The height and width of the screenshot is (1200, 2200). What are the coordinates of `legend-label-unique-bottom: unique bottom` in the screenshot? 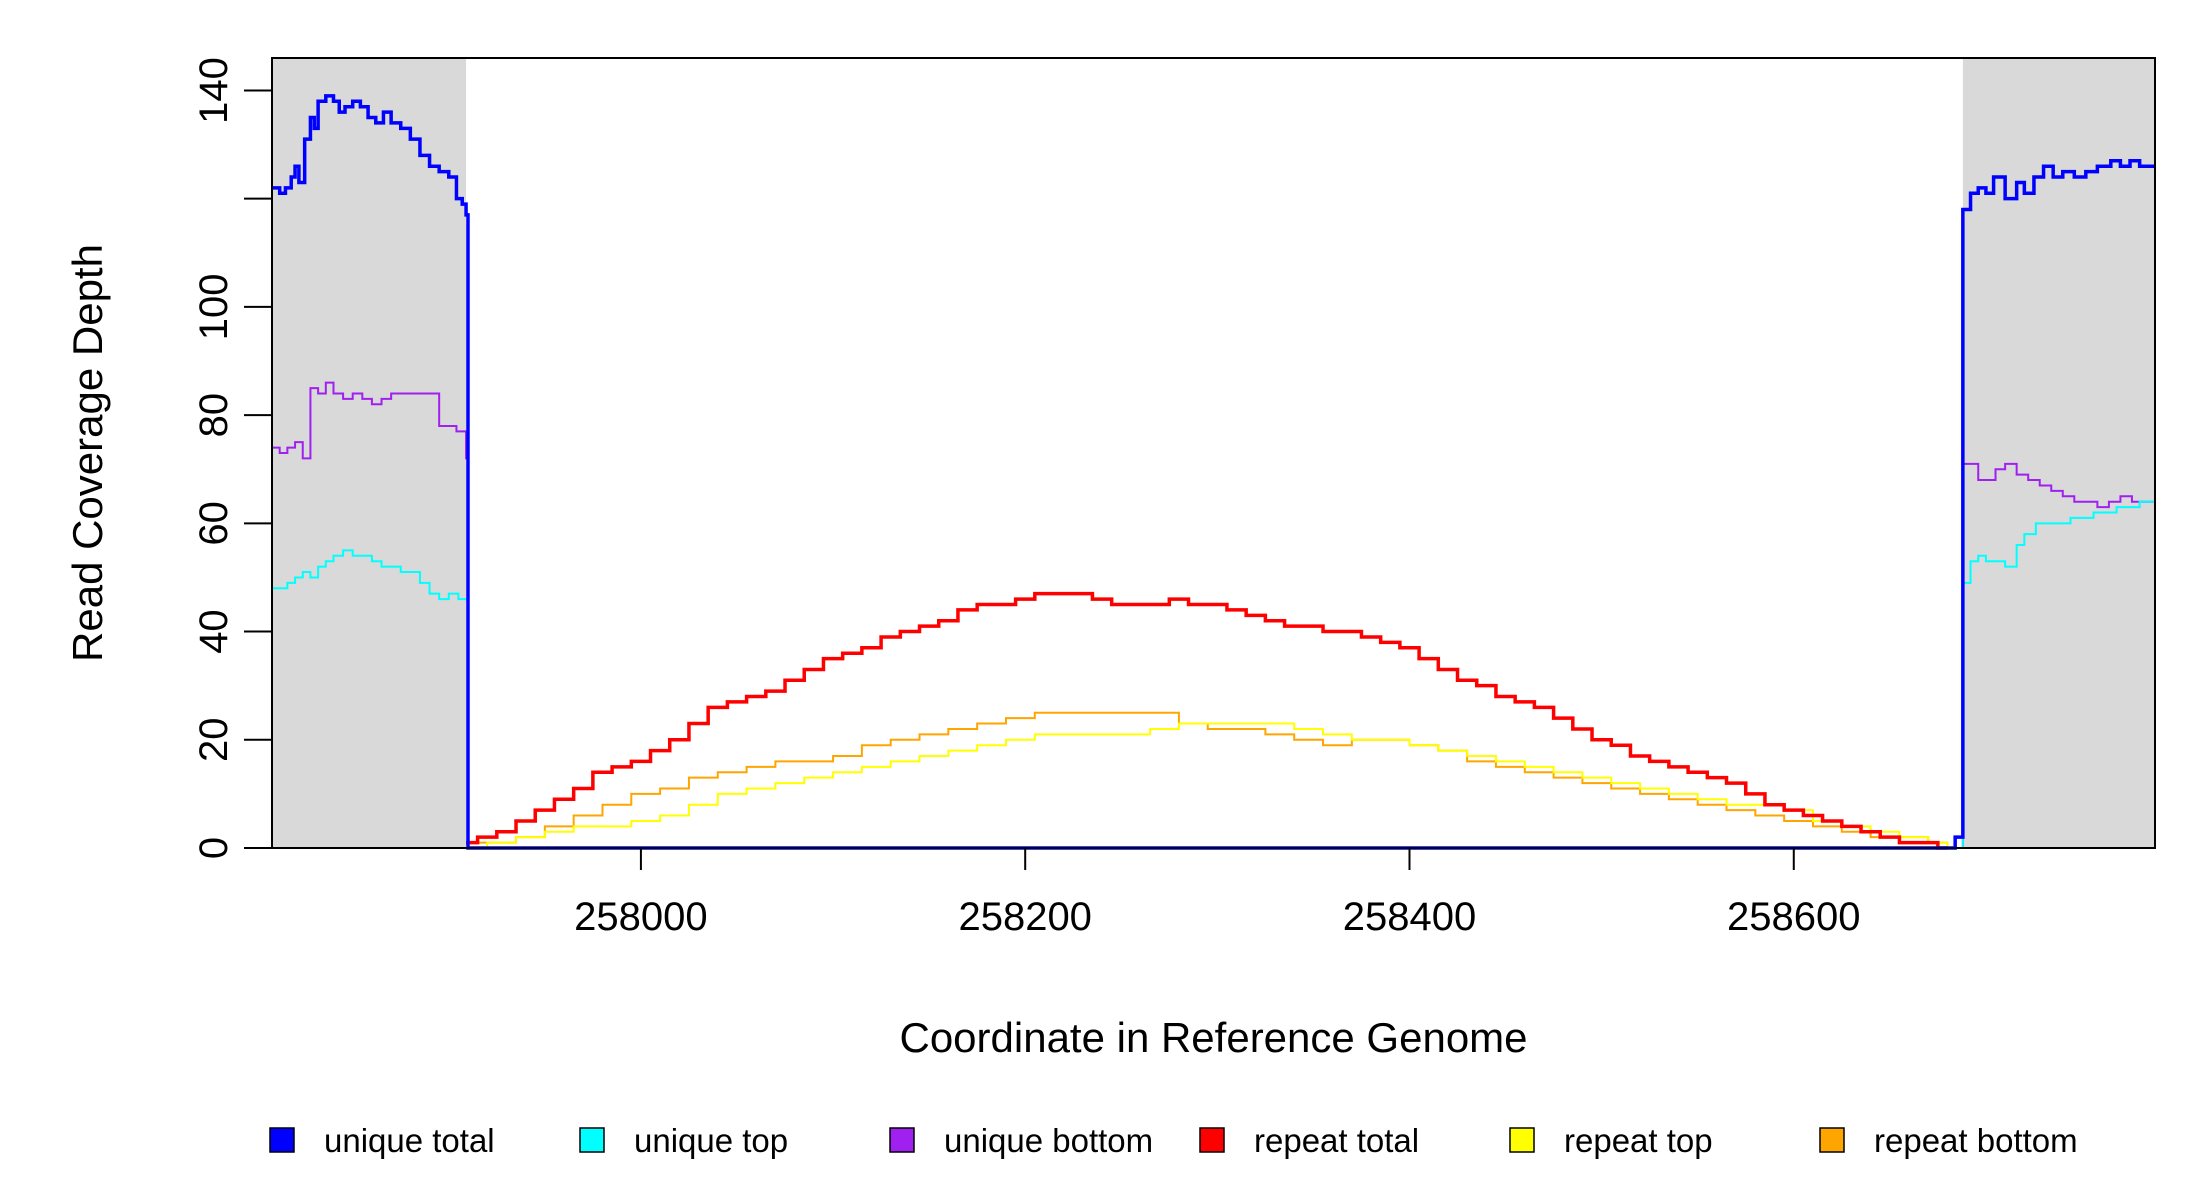 It's located at (1048, 1140).